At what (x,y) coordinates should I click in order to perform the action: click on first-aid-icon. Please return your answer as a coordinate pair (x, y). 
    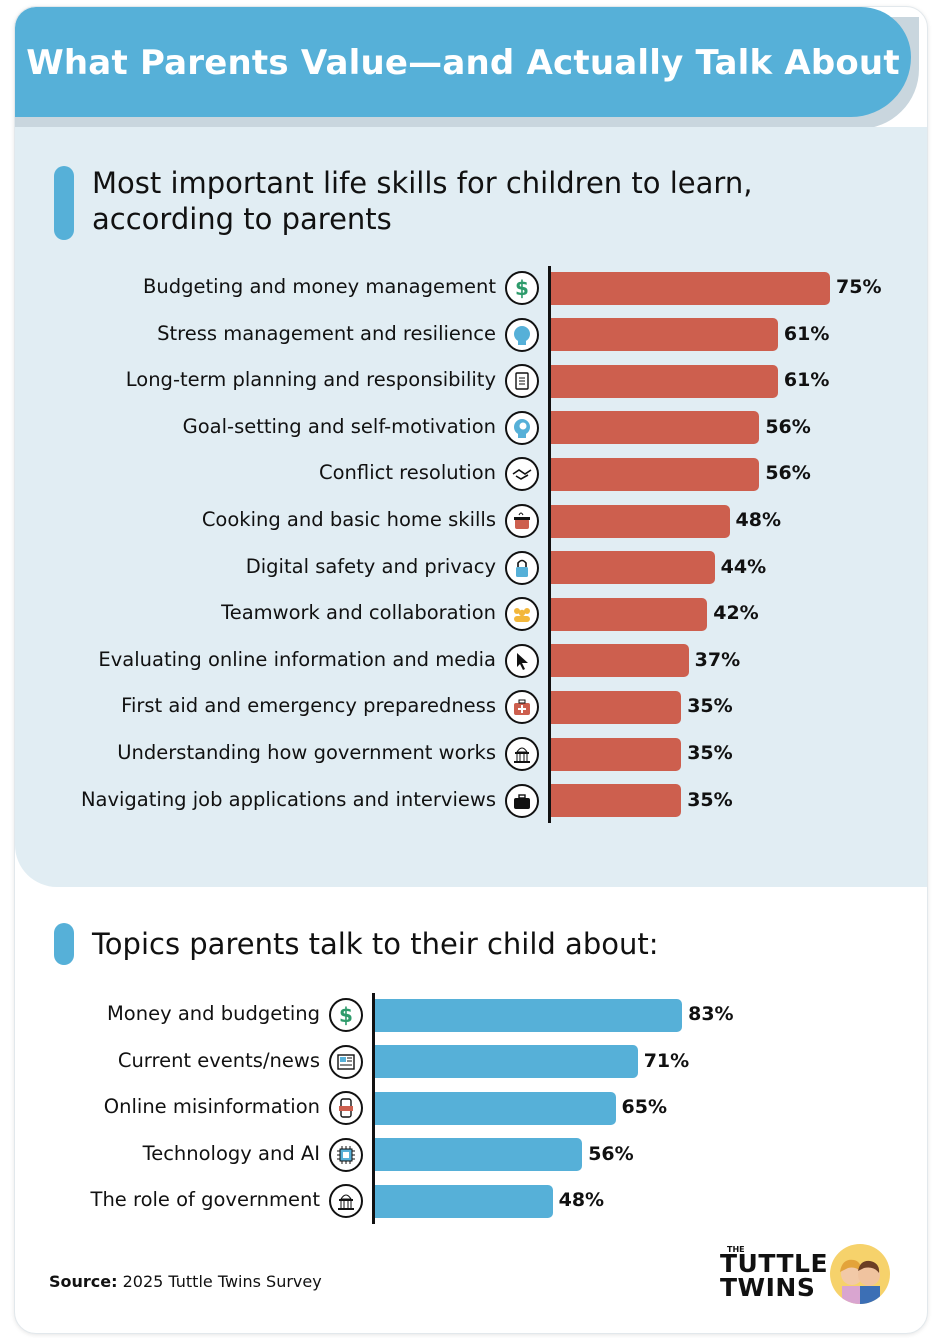
    Looking at the image, I should click on (522, 707).